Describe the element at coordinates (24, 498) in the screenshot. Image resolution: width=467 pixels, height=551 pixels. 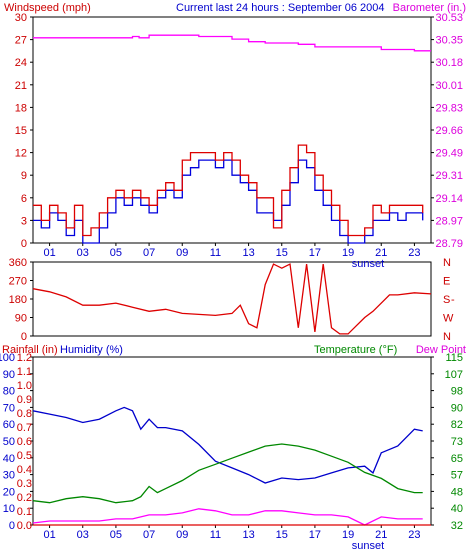
I see `rainfall-y-tick-label: 0.2` at that location.